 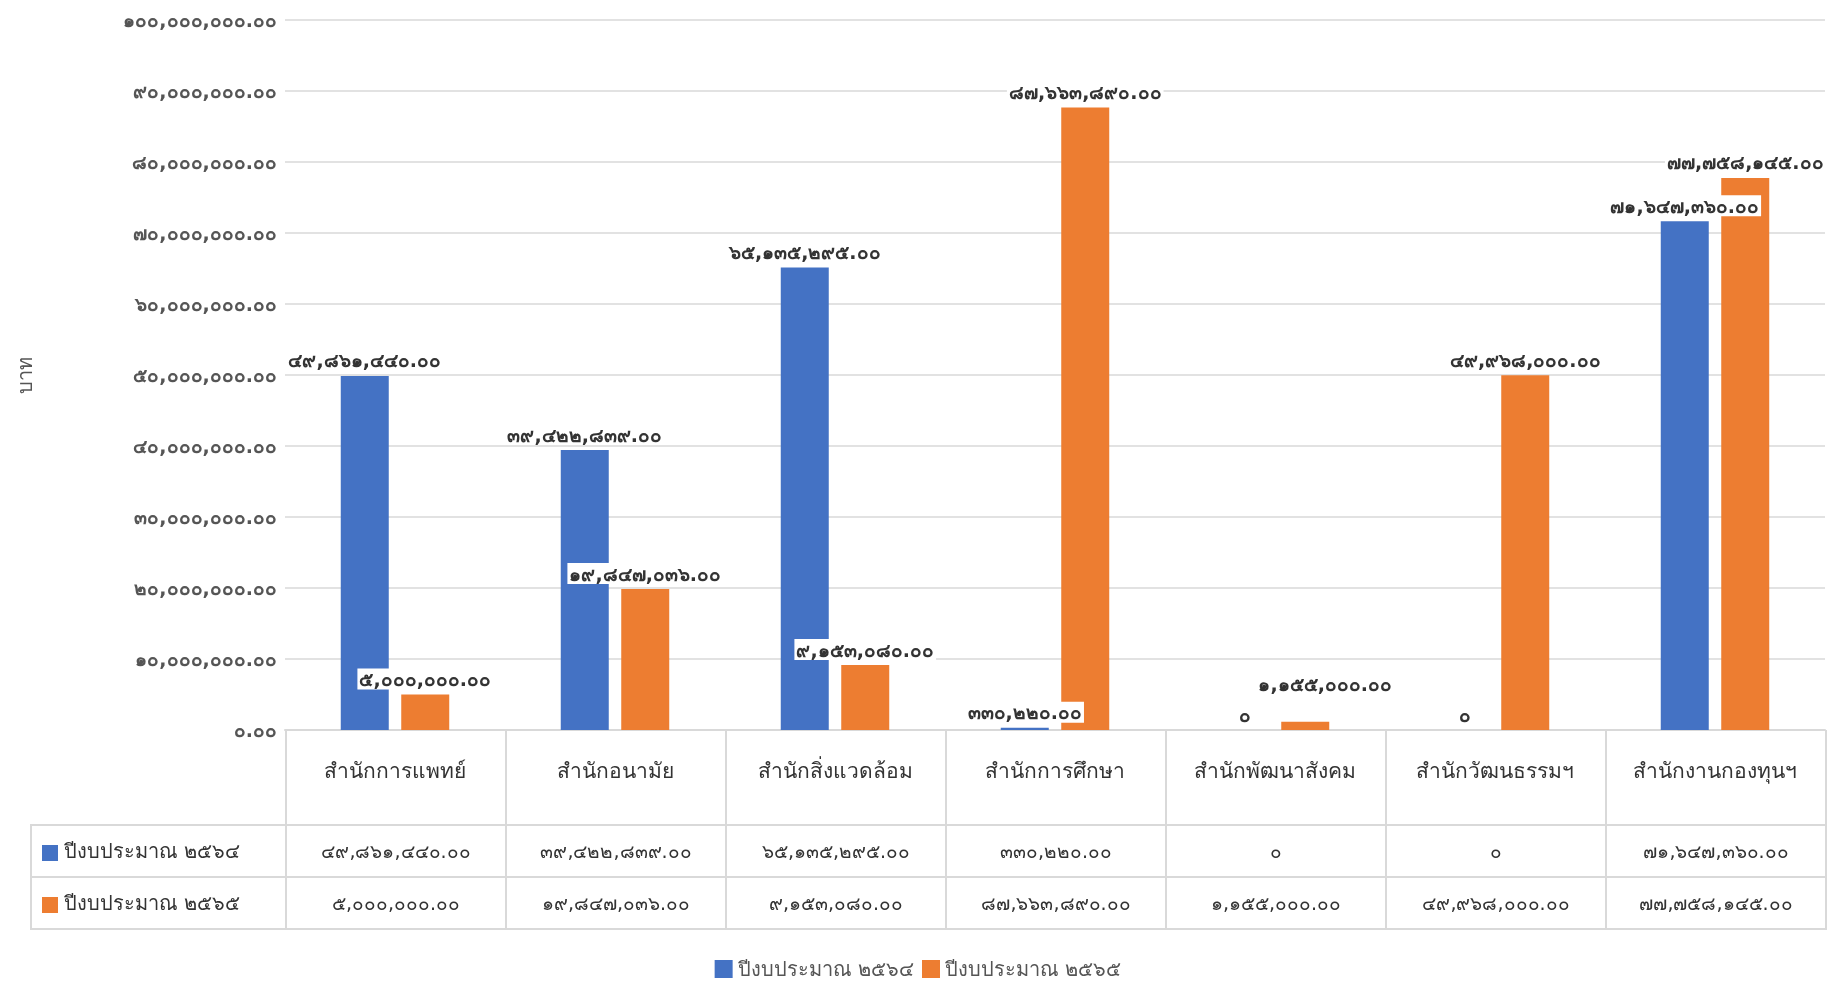 What do you see at coordinates (585, 434) in the screenshot?
I see `text: ๓๙,๔๒๒,๘๓๙.๐๐` at bounding box center [585, 434].